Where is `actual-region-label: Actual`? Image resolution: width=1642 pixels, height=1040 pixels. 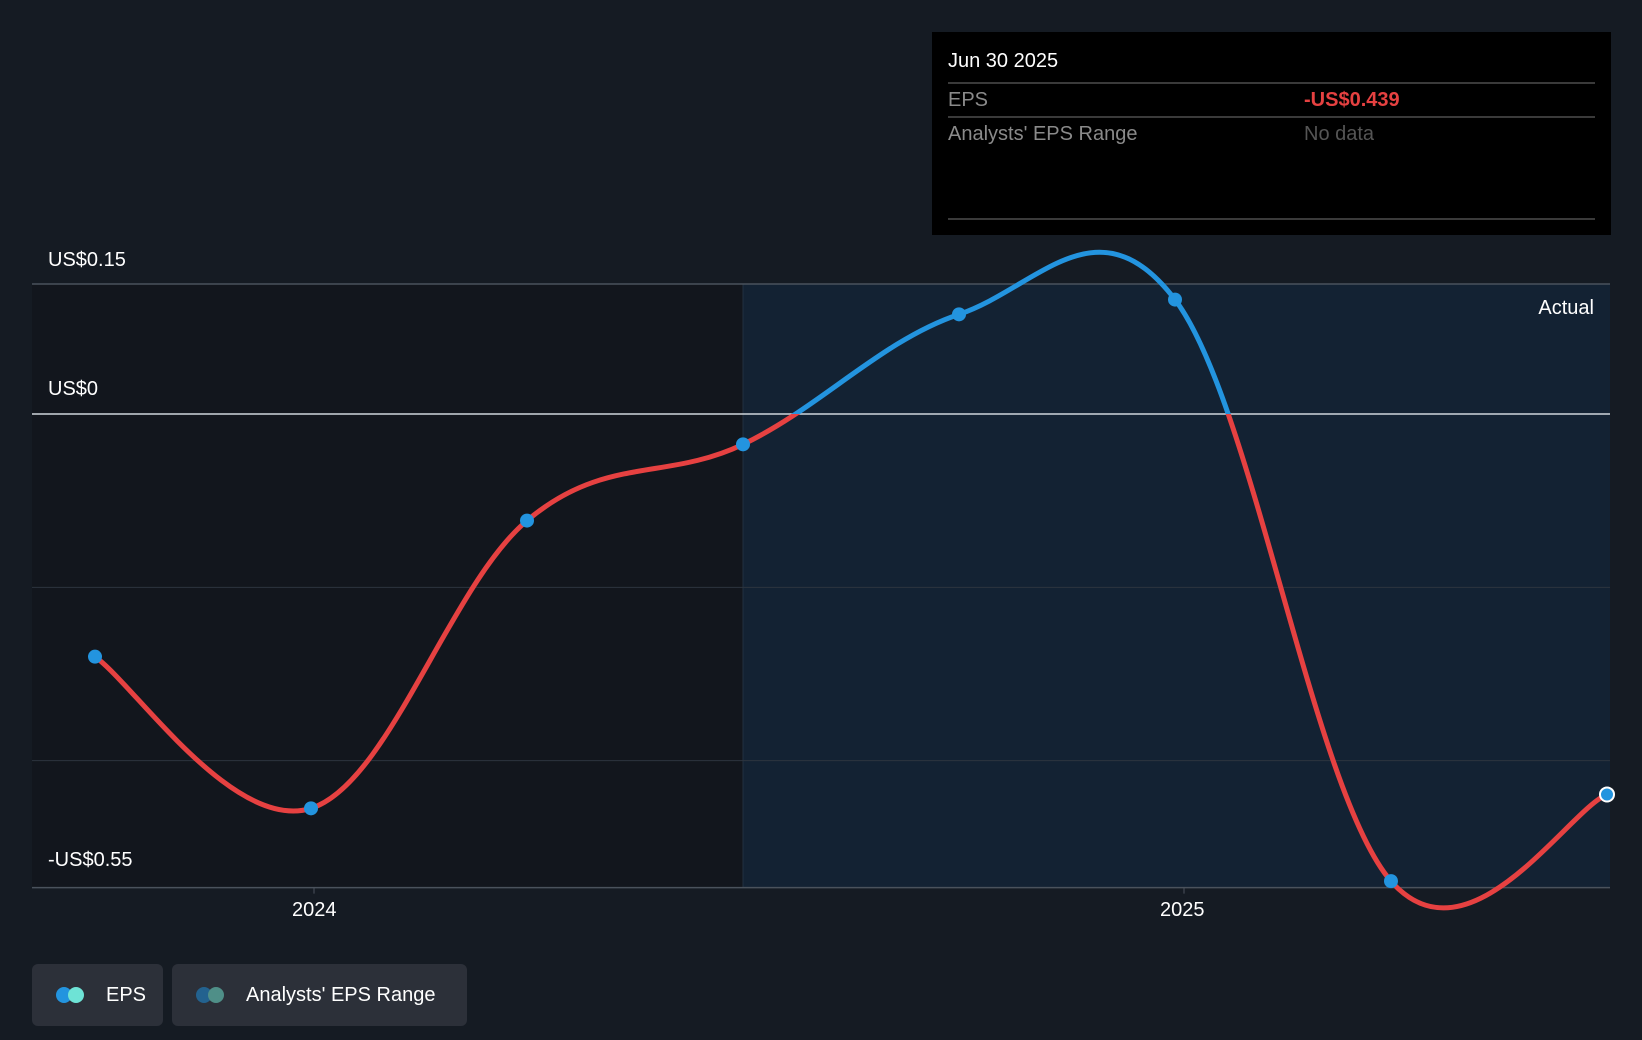 actual-region-label: Actual is located at coordinates (1566, 308).